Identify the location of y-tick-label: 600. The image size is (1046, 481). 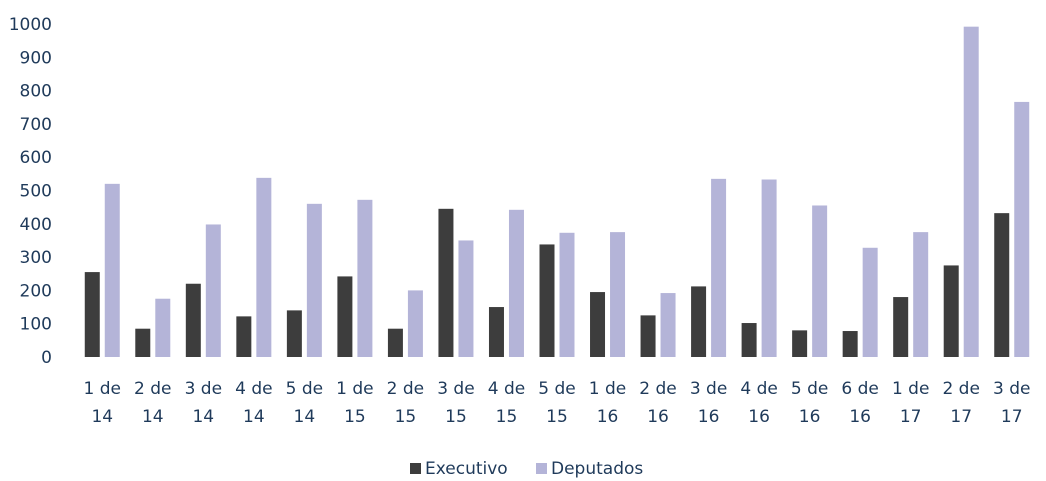
(36, 158).